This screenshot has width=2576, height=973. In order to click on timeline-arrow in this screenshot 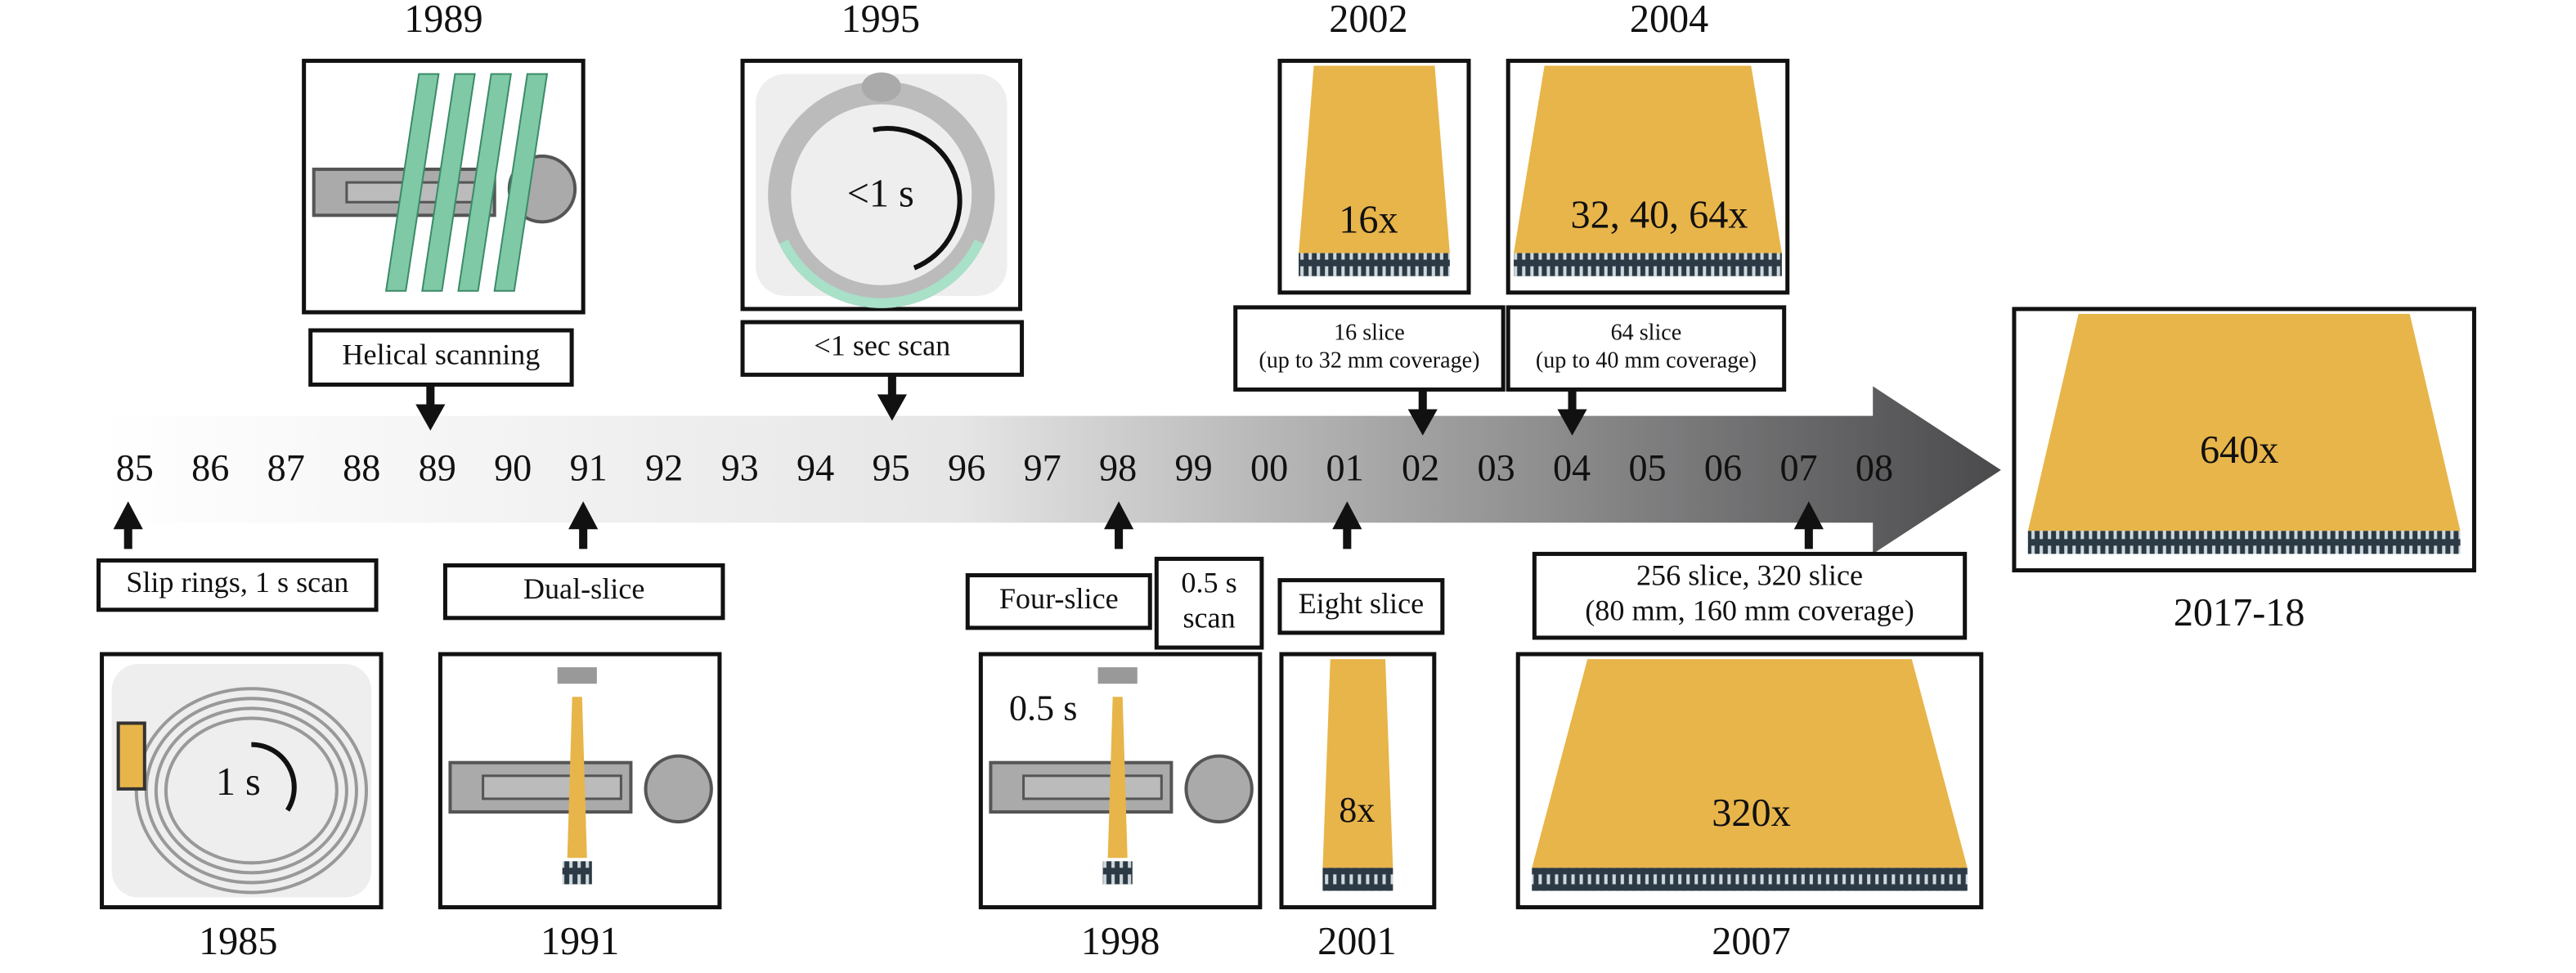, I will do `click(1049, 470)`.